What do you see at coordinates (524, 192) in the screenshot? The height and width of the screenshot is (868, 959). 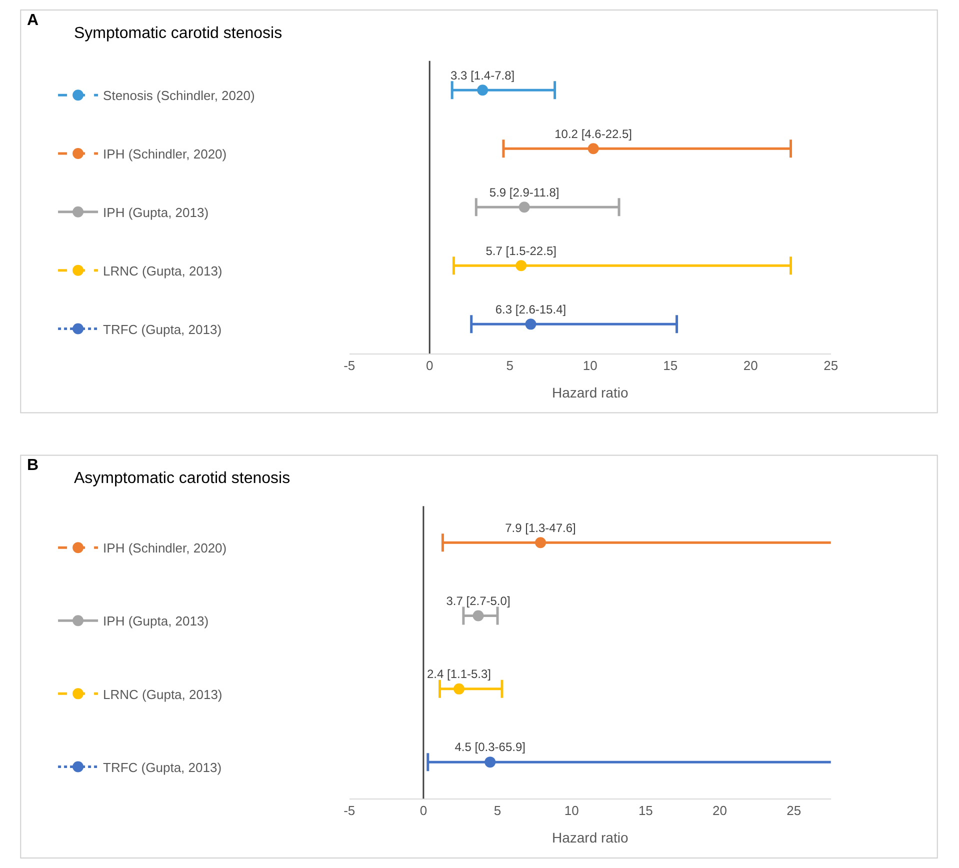 I see `data-label: 5.9 [2.9-11.8]` at bounding box center [524, 192].